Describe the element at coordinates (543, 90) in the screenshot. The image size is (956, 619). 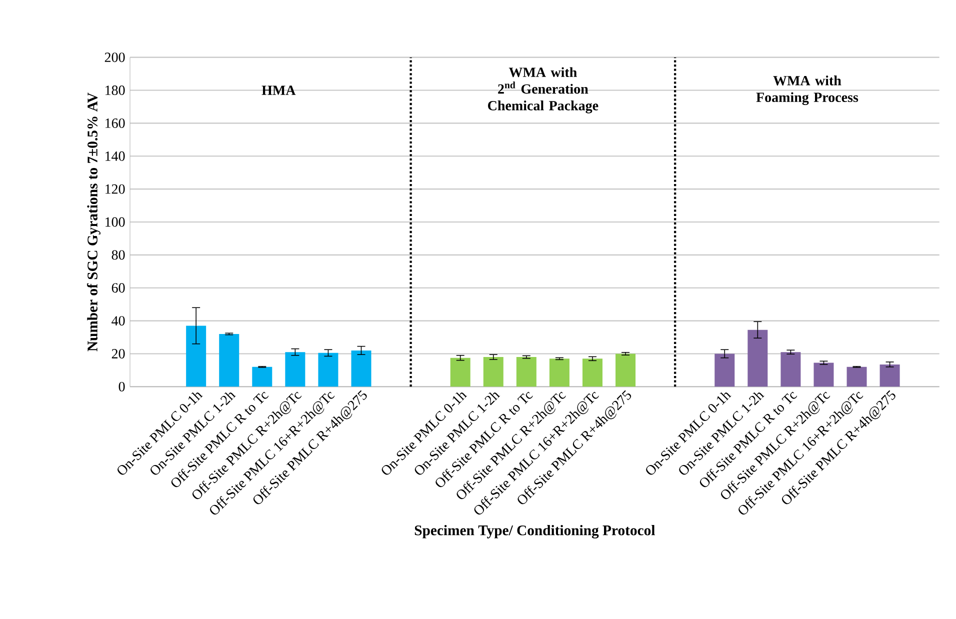
I see `text: WMA with 2$^{nd}$ Generation Chemical Package` at that location.